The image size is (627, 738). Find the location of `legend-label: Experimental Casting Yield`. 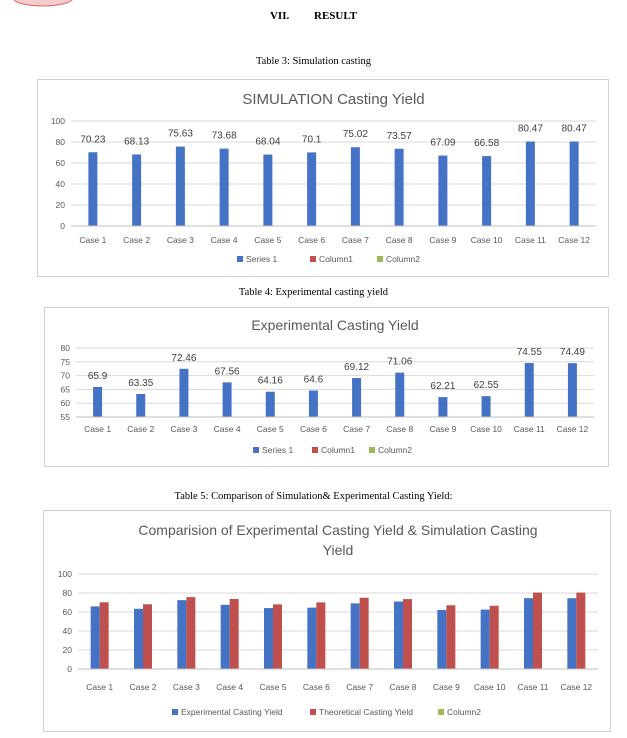

legend-label: Experimental Casting Yield is located at coordinates (232, 712).